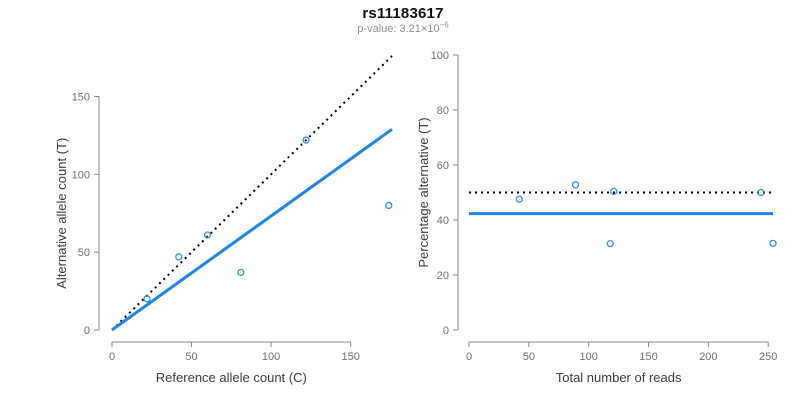 The width and height of the screenshot is (800, 400). What do you see at coordinates (423, 192) in the screenshot?
I see `y-axis-title: Percentage alternative (T)` at bounding box center [423, 192].